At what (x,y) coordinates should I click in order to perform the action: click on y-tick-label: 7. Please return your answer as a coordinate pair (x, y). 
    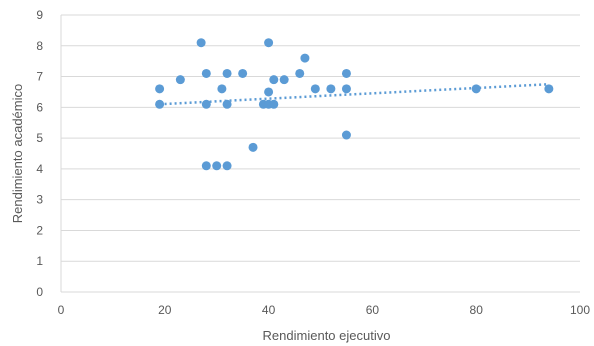
    Looking at the image, I should click on (39, 77).